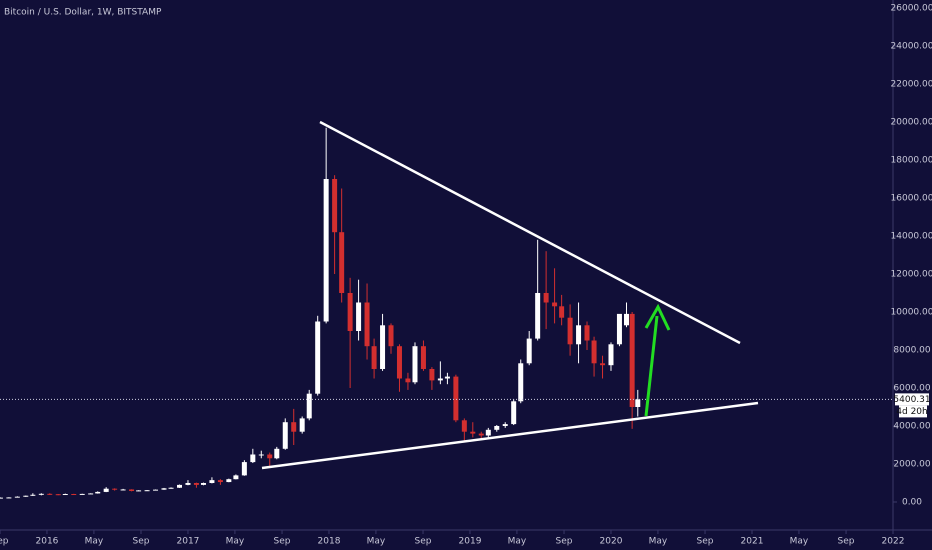 Image resolution: width=932 pixels, height=550 pixels. I want to click on countdown-label: 4d 20h, so click(911, 412).